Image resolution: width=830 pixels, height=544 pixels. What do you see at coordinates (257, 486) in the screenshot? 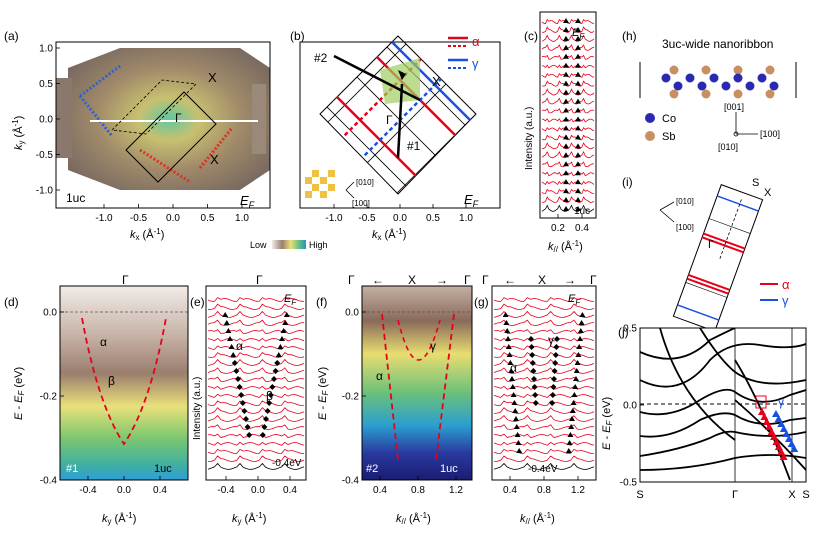
I see `panel-e-xticks: -0.4 0.0 0.4` at bounding box center [257, 486].